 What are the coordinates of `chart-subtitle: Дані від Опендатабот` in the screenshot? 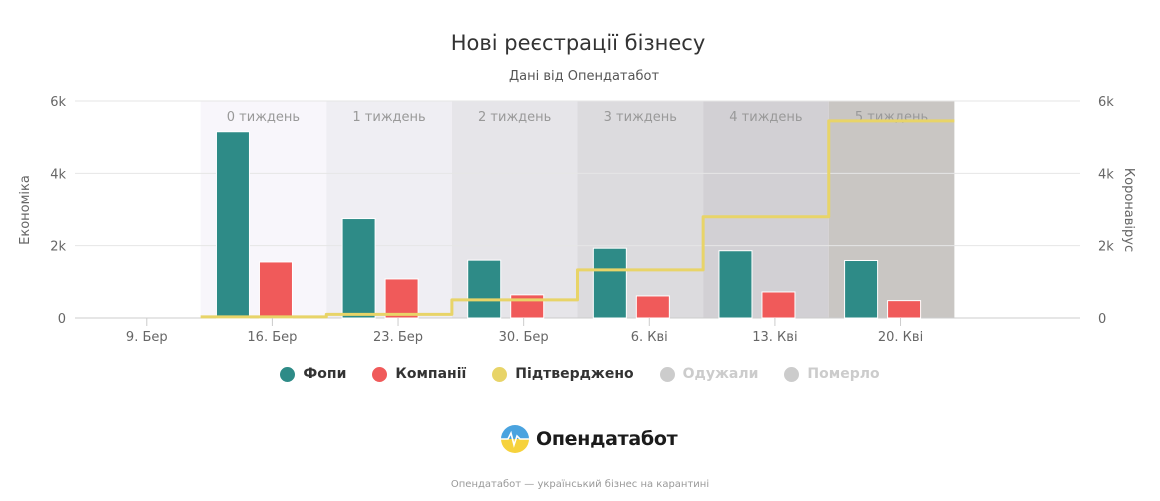 It's located at (584, 76).